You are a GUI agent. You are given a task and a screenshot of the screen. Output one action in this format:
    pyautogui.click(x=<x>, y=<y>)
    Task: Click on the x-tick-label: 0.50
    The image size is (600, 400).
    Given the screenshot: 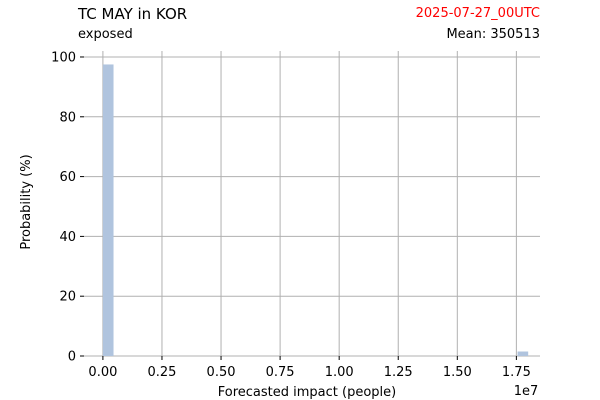 What is the action you would take?
    pyautogui.click(x=221, y=372)
    